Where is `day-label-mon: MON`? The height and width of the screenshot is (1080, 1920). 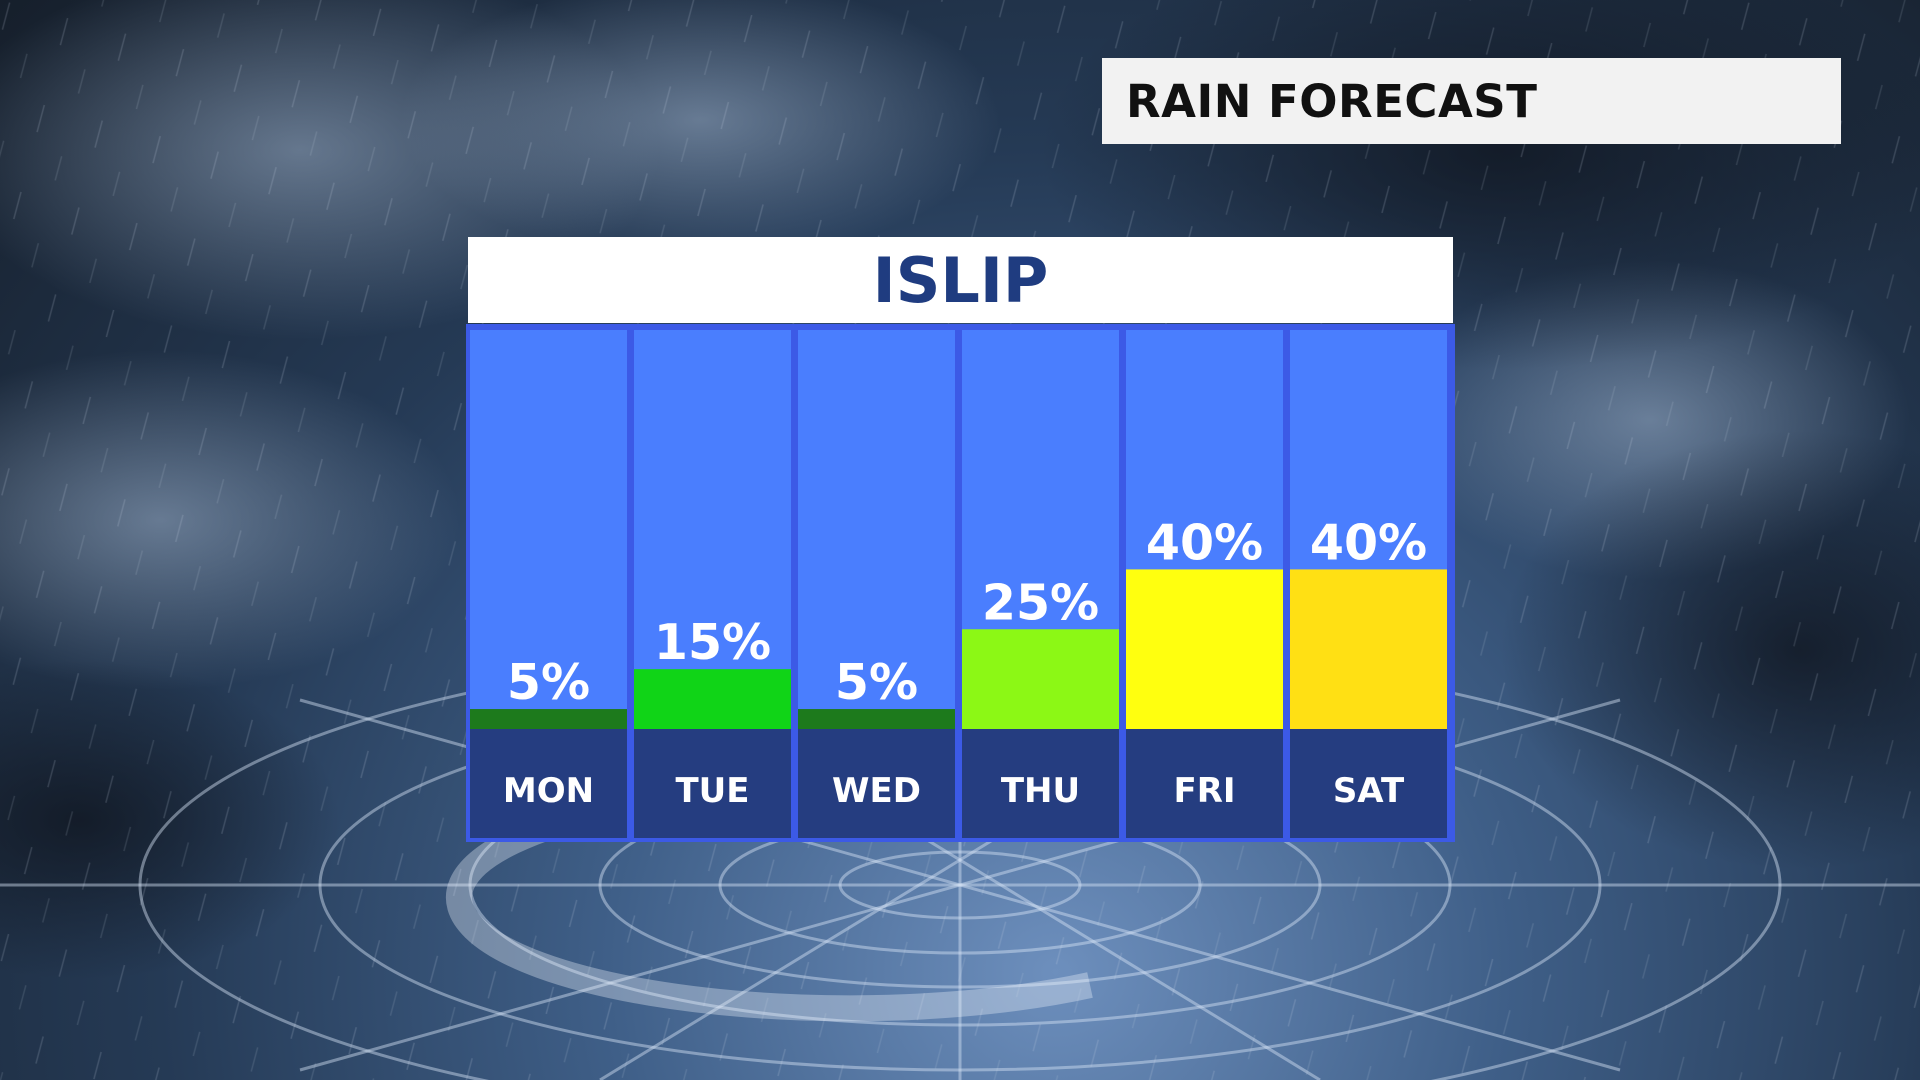
day-label-mon: MON is located at coordinates (548, 791).